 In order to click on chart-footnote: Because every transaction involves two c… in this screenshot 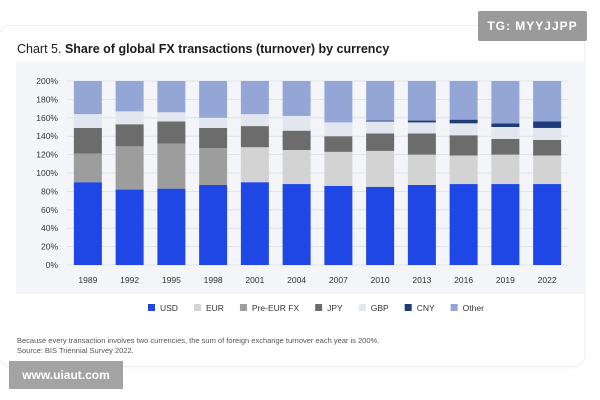, I will do `click(198, 346)`.